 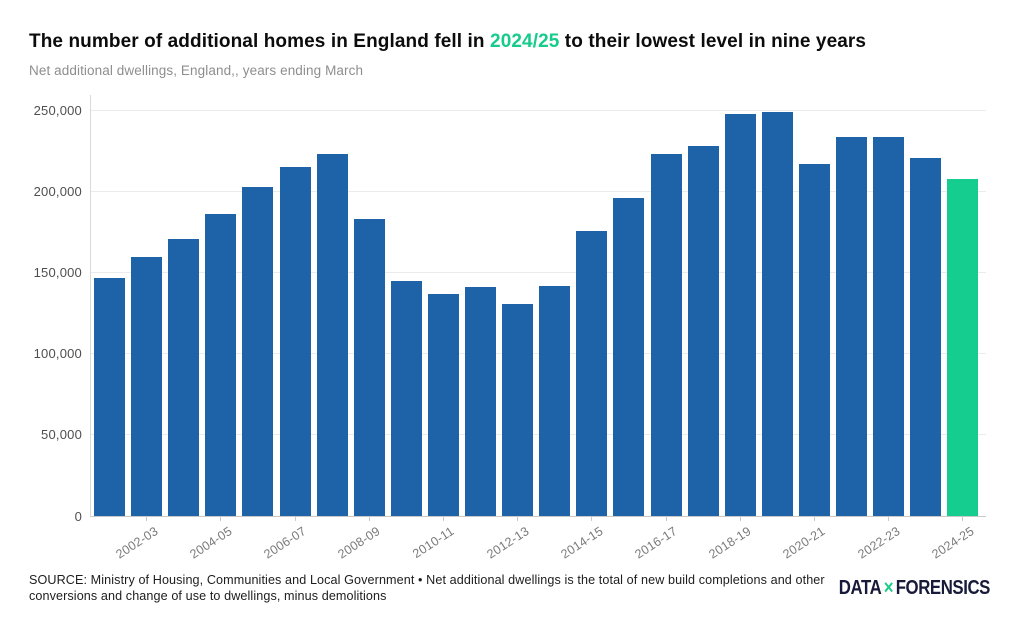 I want to click on x-axis-label-2024-25: 2024-25, so click(x=953, y=543).